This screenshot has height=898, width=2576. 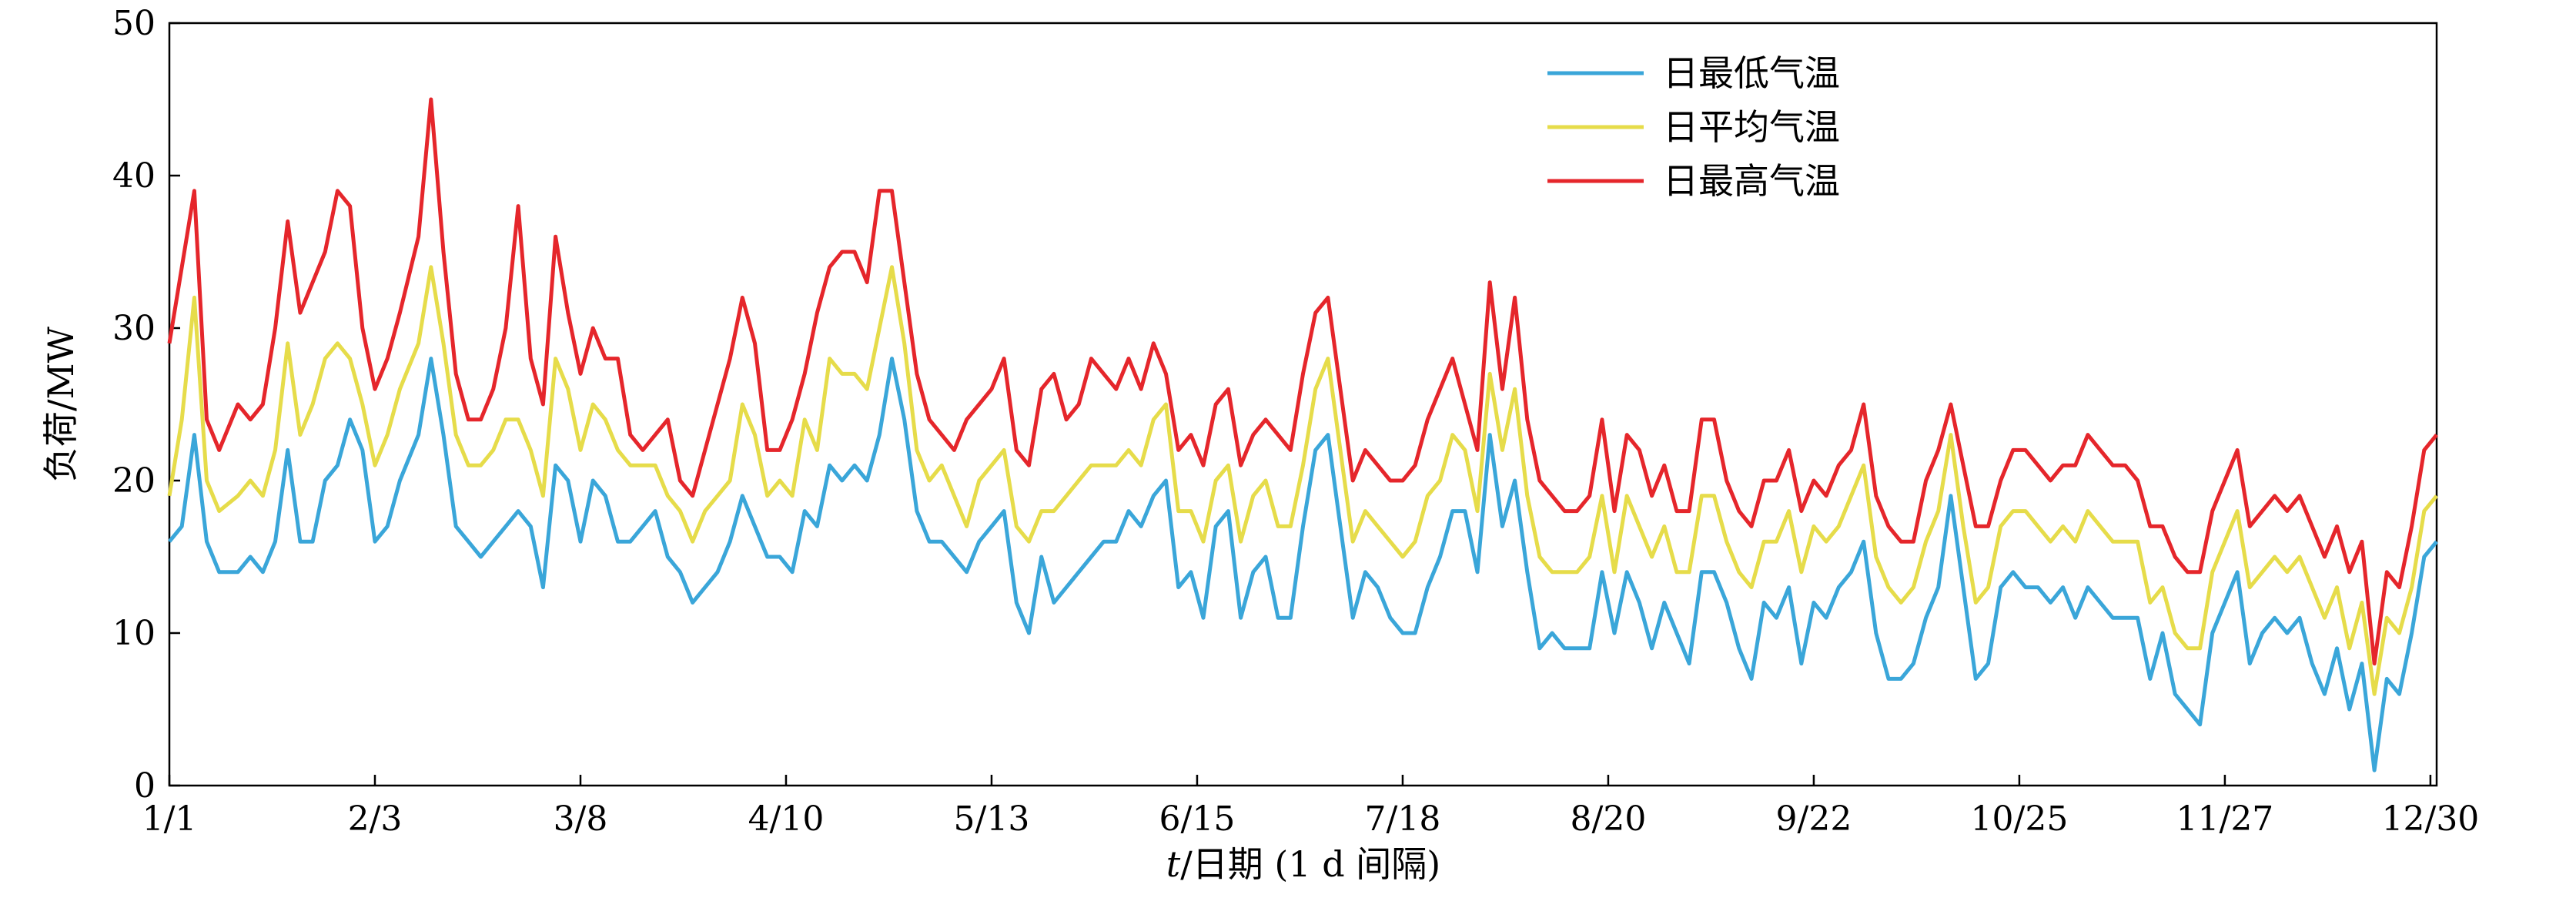 I want to click on x-tick-label: 2/3, so click(x=376, y=819).